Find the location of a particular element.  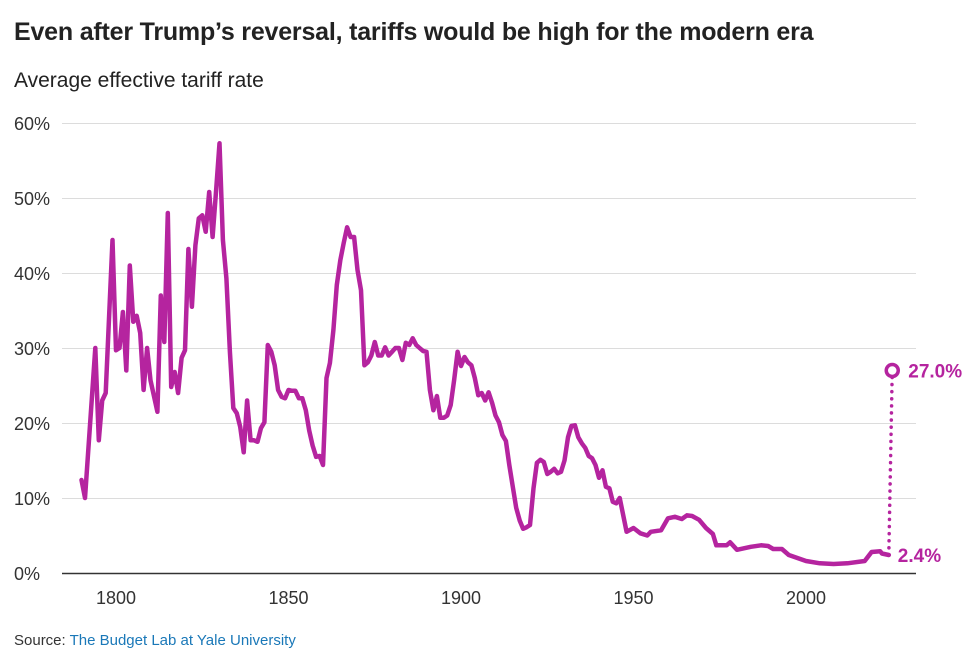

projection-marker is located at coordinates (892, 370).